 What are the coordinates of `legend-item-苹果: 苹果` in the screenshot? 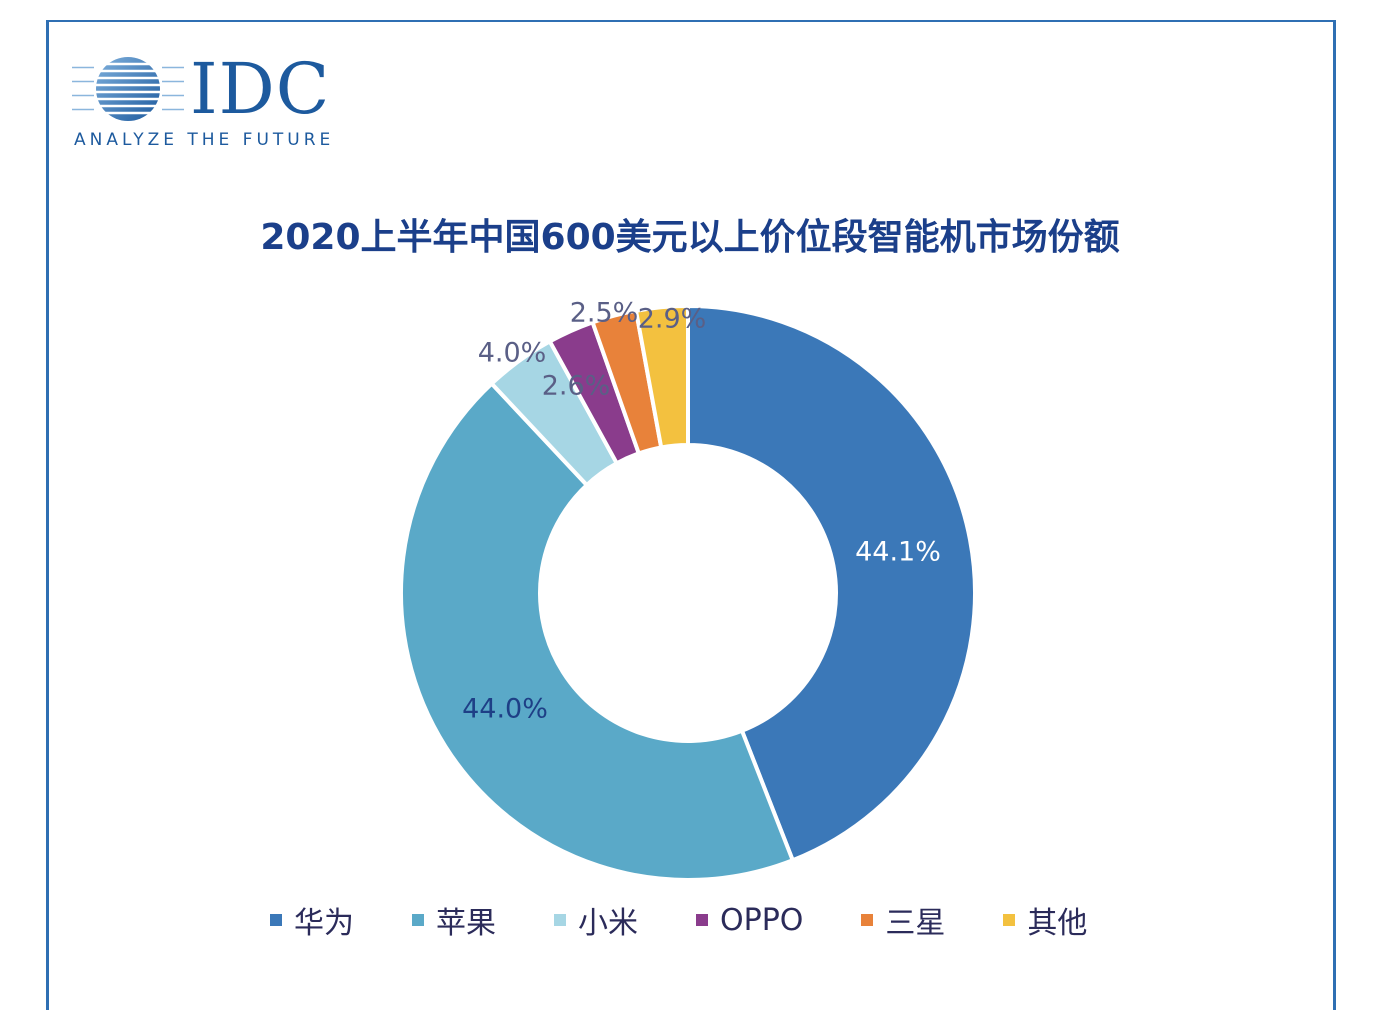 It's located at (454, 920).